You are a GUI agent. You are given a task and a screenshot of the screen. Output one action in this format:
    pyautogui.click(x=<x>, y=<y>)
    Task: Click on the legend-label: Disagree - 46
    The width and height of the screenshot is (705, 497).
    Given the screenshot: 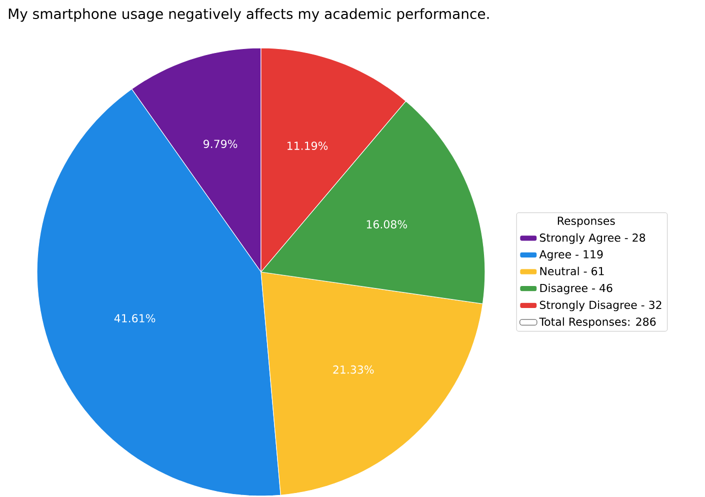 What is the action you would take?
    pyautogui.click(x=576, y=289)
    